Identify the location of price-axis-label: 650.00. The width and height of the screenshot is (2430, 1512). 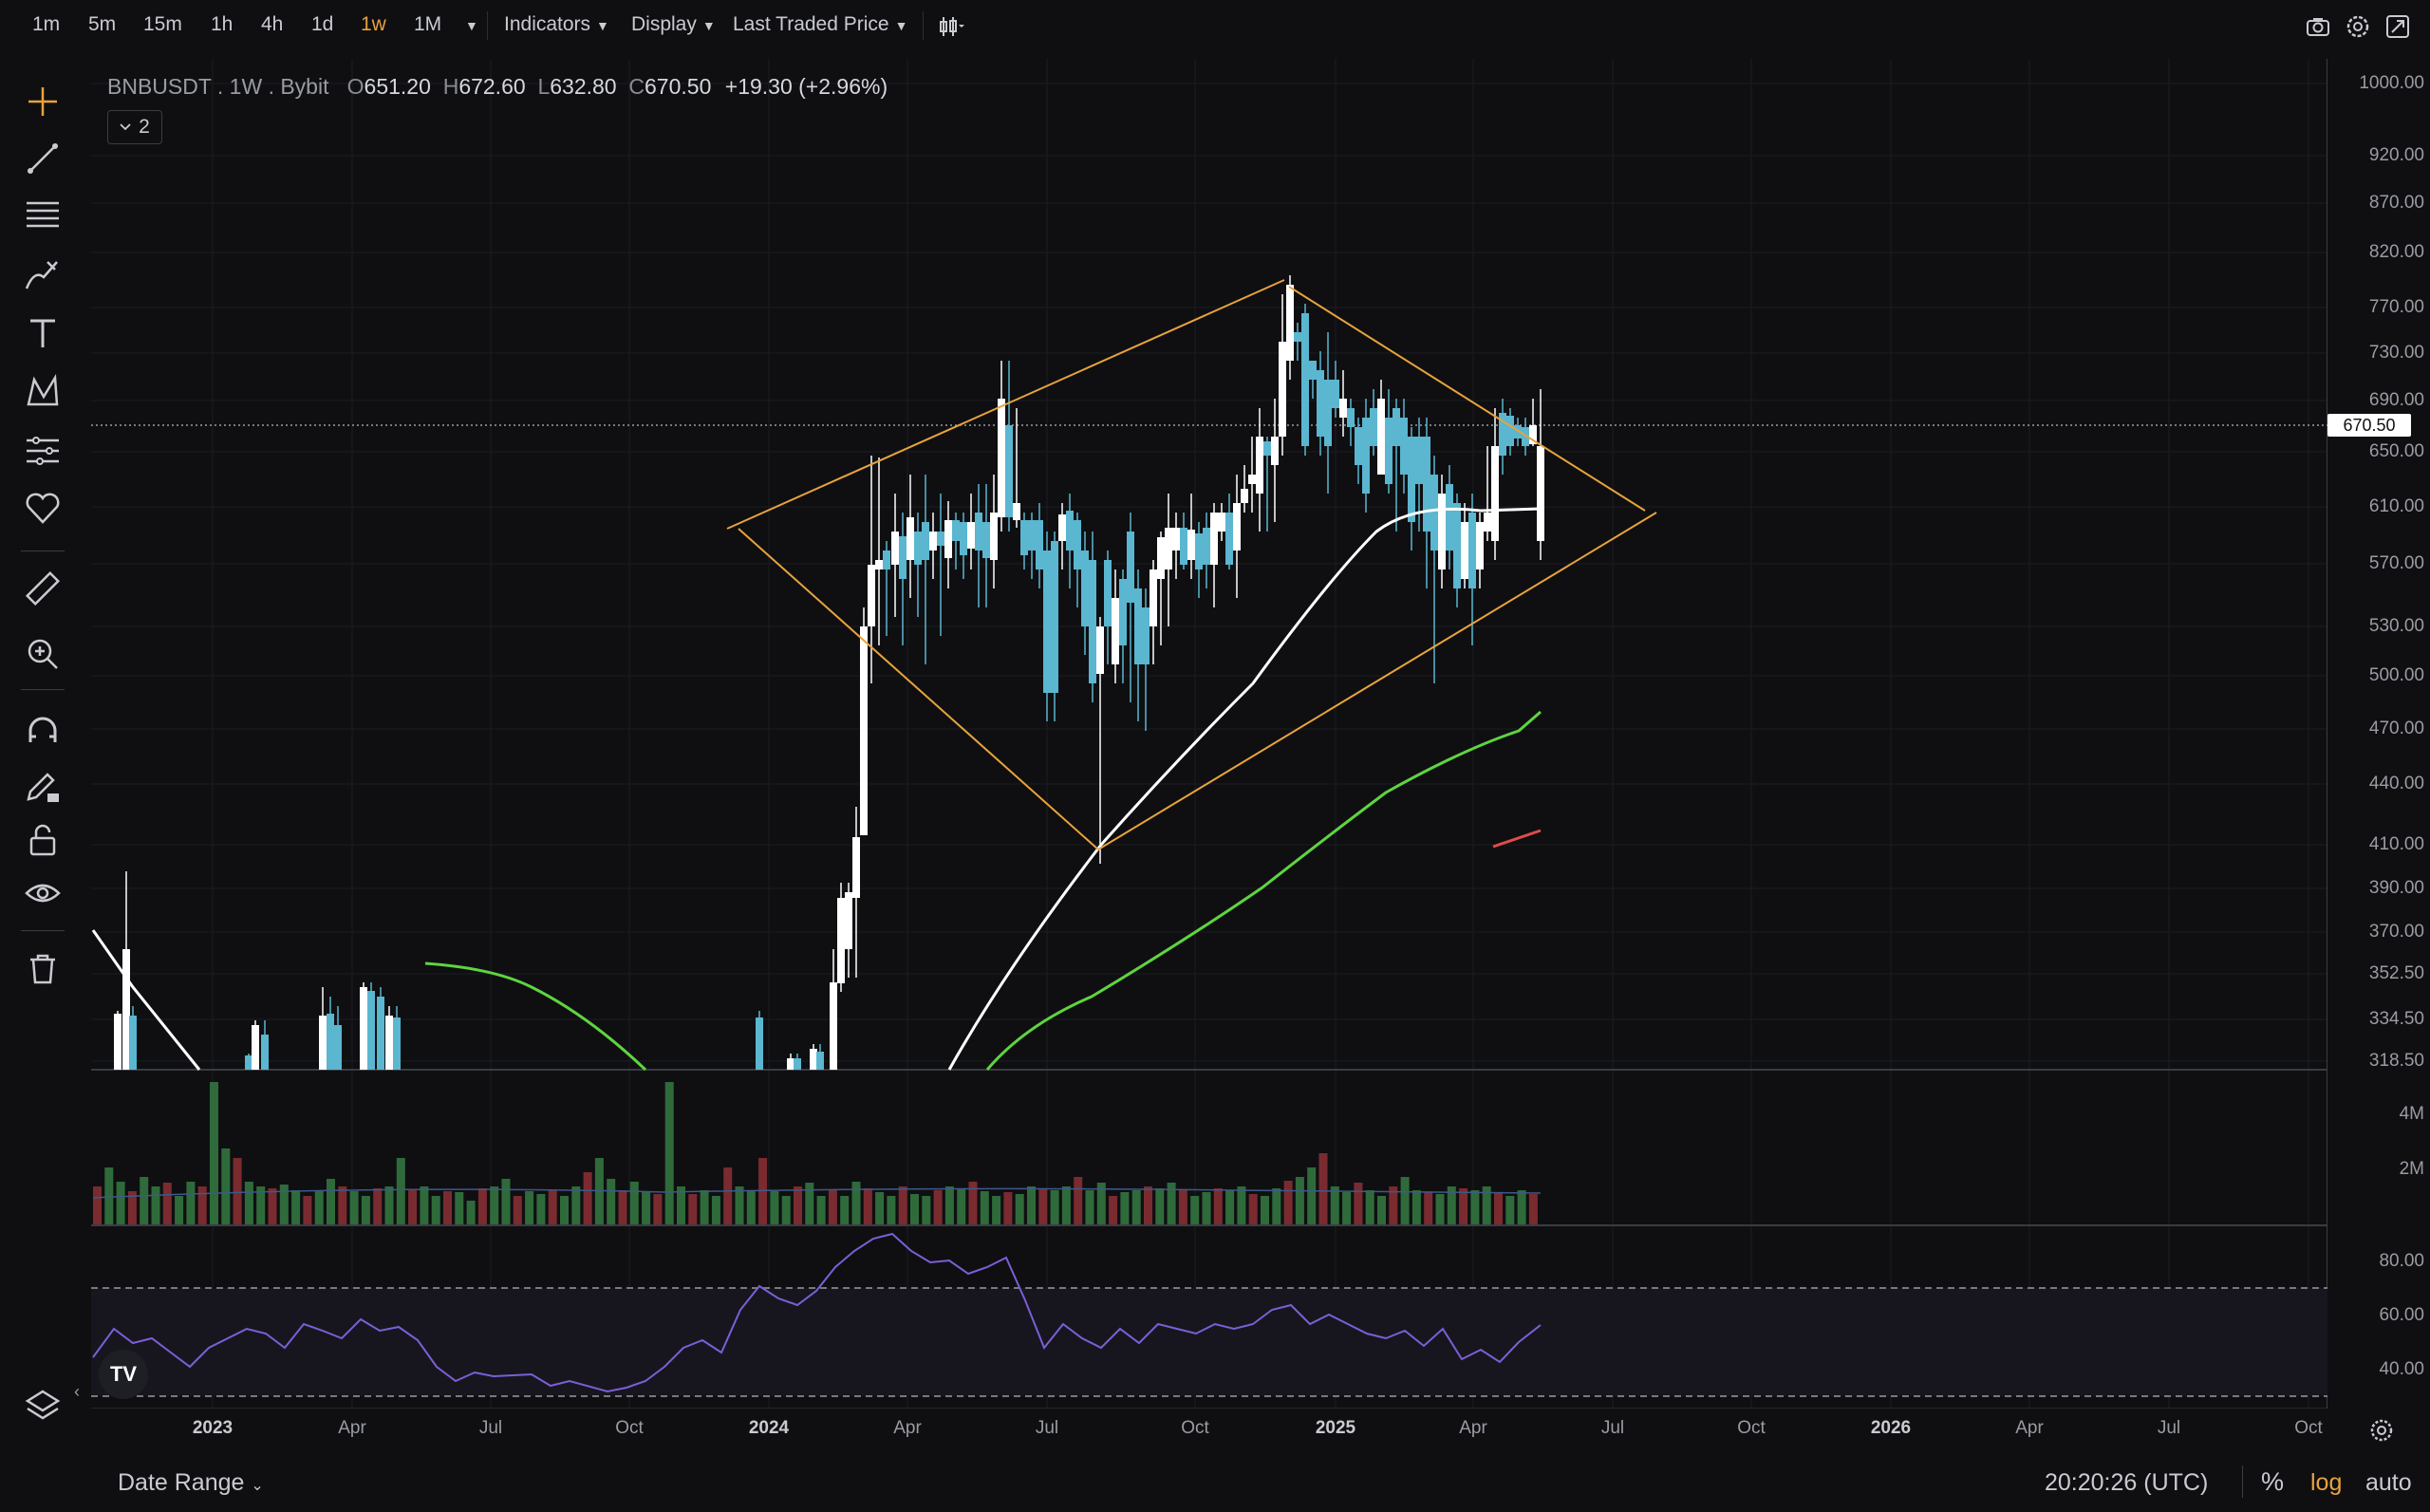
(2396, 451).